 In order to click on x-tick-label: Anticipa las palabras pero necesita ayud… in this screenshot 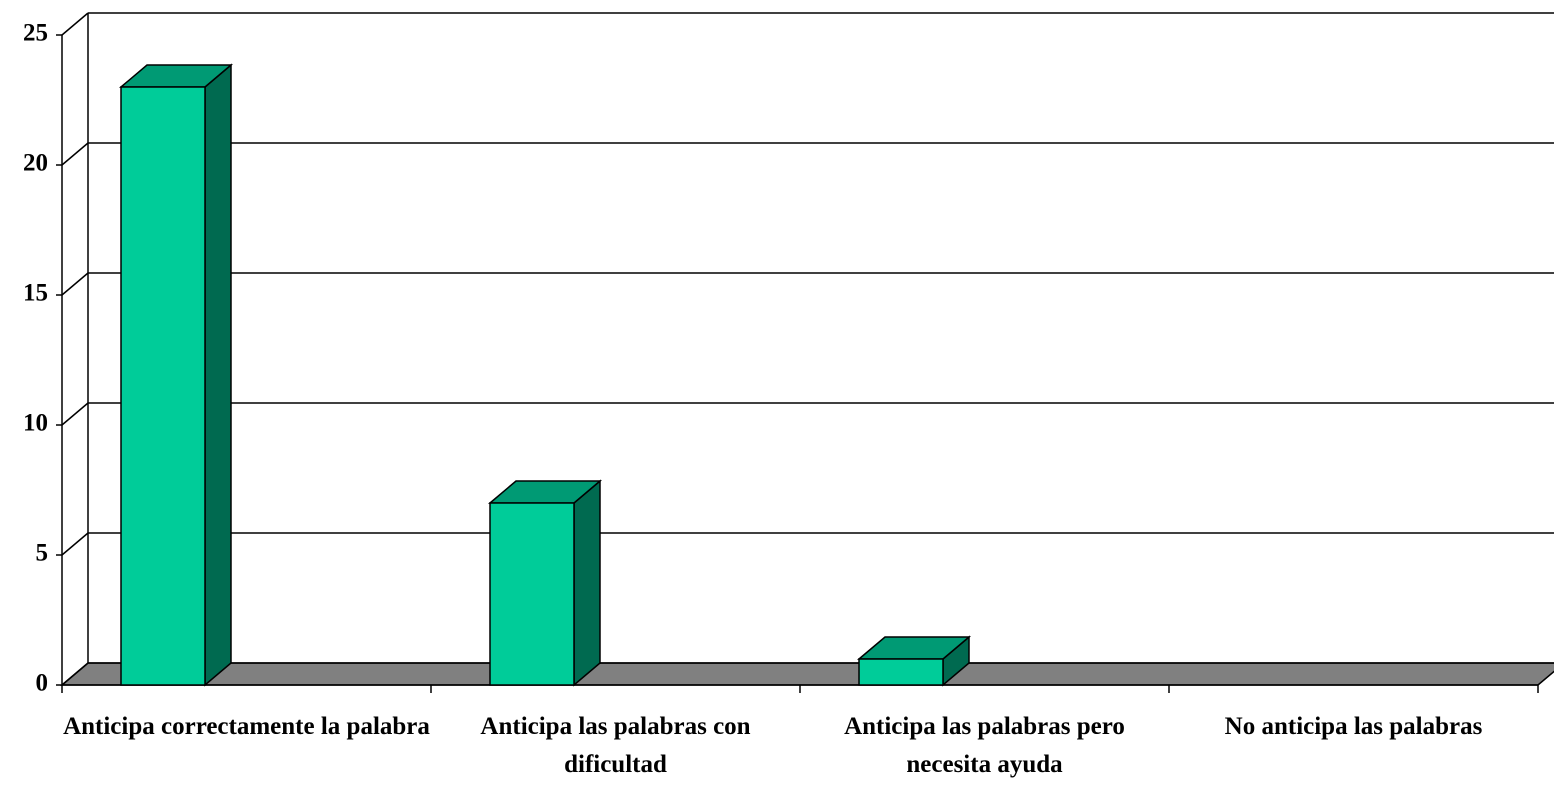, I will do `click(984, 745)`.